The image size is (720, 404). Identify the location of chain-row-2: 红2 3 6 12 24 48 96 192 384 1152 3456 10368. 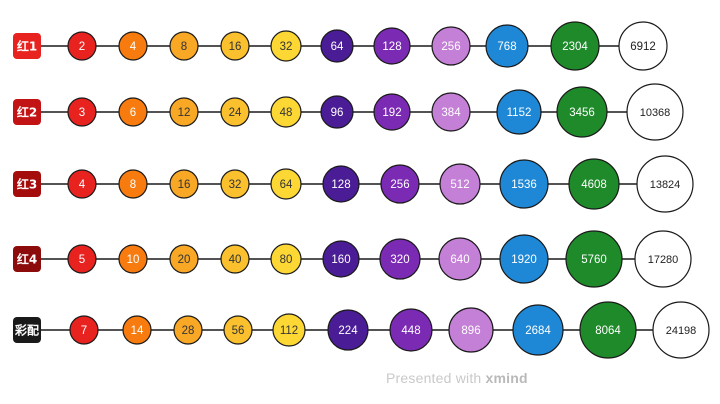
(348, 112).